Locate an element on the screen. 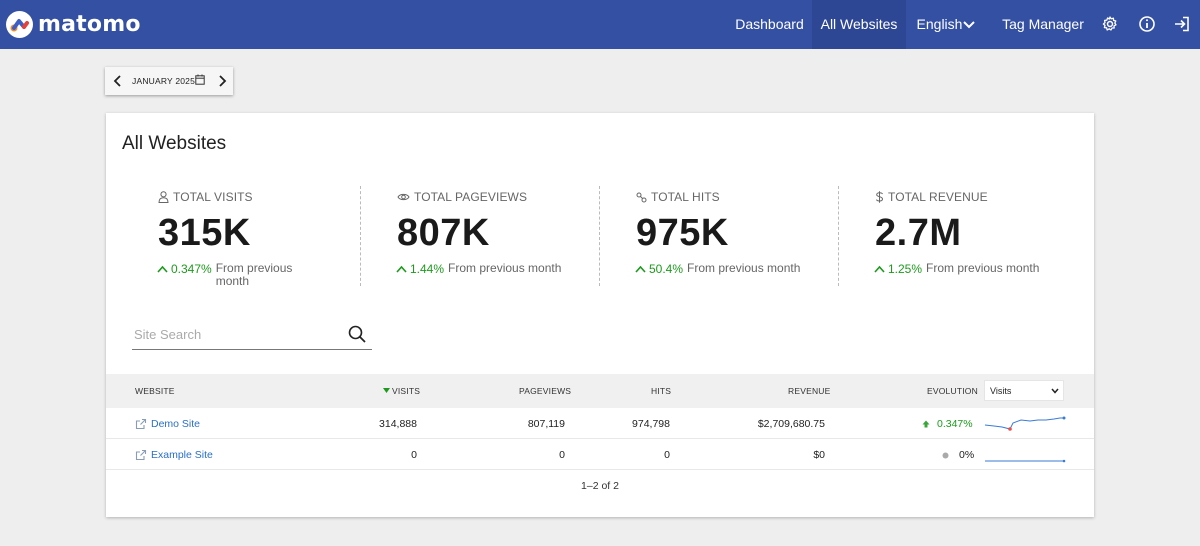 The image size is (1200, 546). evolution-value: 0% is located at coordinates (958, 455).